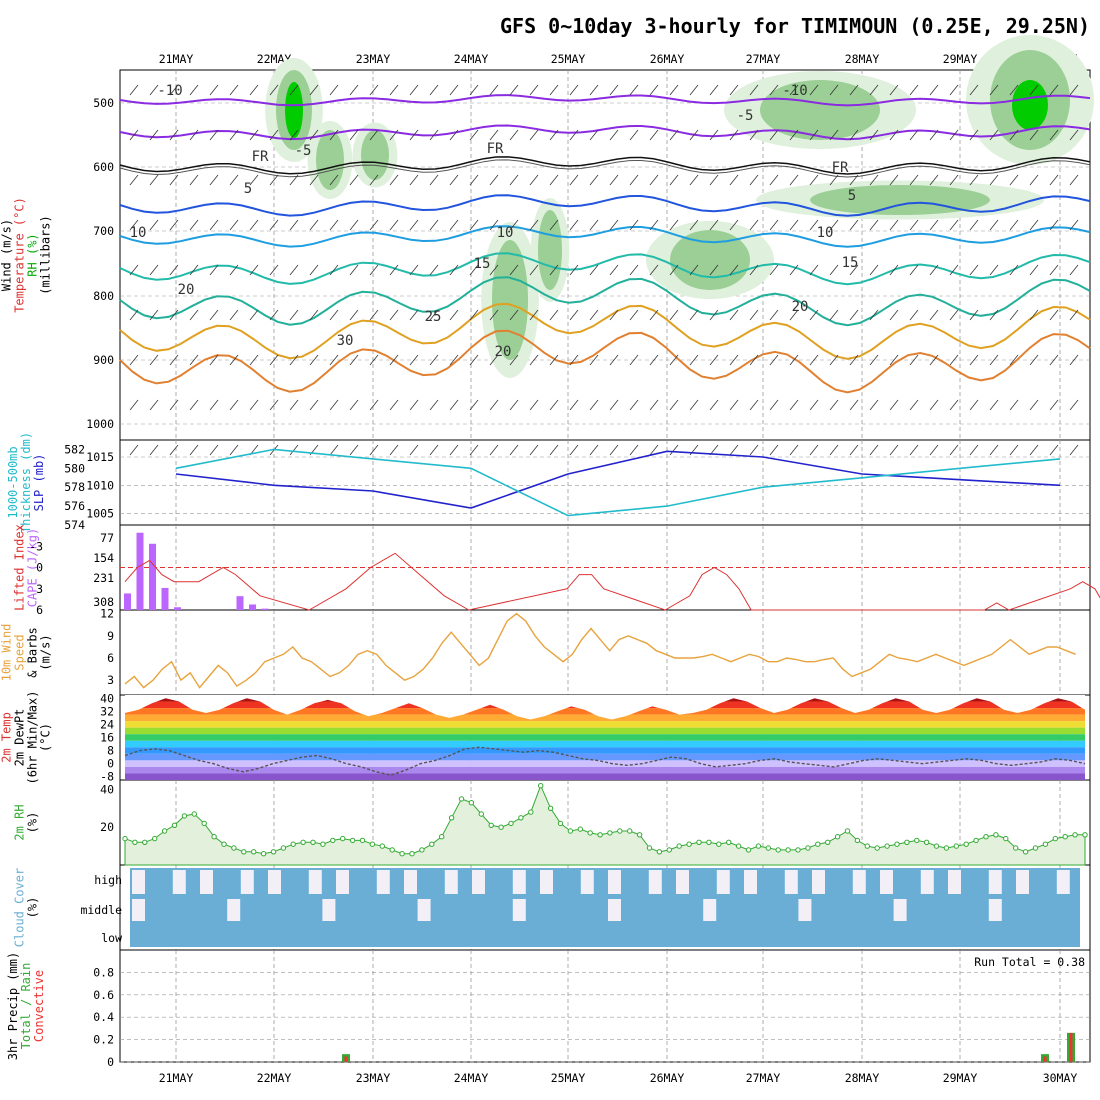 The width and height of the screenshot is (1100, 1100). What do you see at coordinates (618, 482) in the screenshot?
I see `thickness-line` at bounding box center [618, 482].